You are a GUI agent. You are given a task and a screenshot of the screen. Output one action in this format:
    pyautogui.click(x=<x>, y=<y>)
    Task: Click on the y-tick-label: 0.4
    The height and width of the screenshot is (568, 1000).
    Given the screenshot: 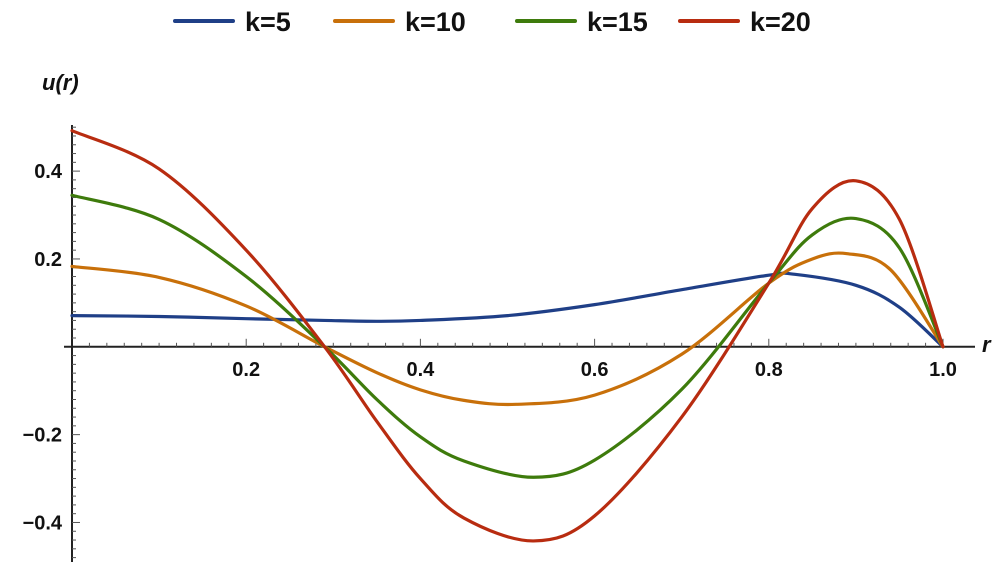 What is the action you would take?
    pyautogui.click(x=48, y=172)
    